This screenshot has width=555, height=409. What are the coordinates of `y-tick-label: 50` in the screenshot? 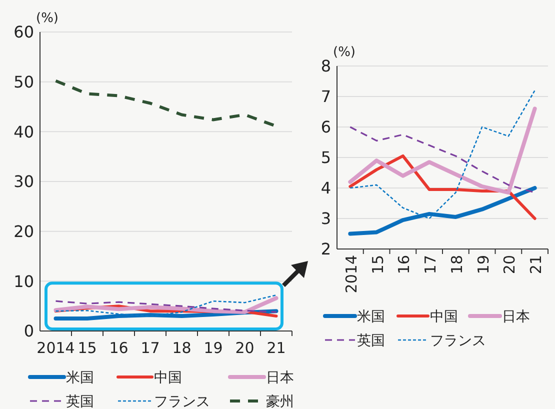 It's located at (24, 82).